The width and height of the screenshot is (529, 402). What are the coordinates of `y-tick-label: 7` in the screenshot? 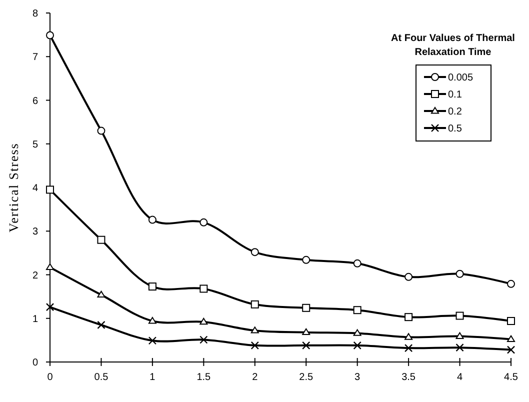 It's located at (35, 58).